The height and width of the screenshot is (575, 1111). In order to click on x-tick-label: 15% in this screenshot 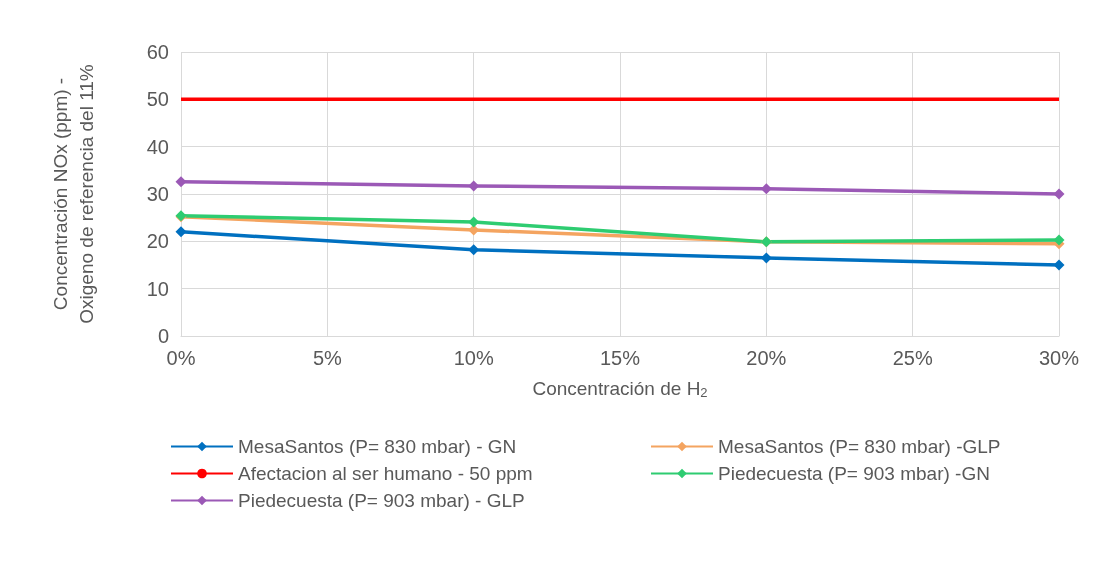, I will do `click(620, 358)`.